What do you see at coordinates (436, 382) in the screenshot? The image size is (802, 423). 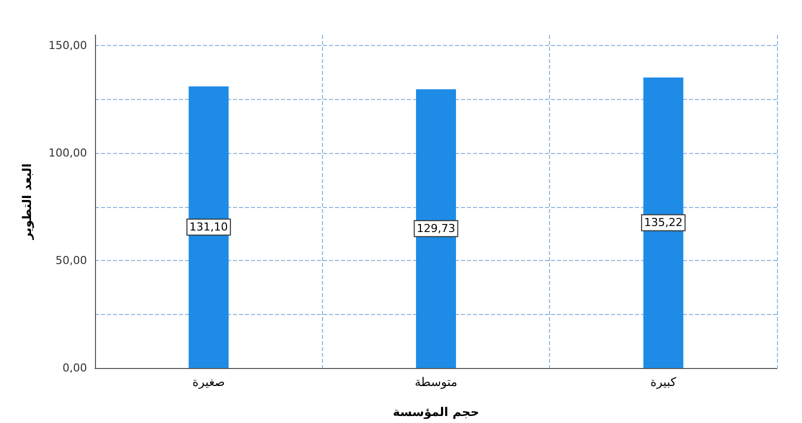 I see `x-tick-label: متوسطة` at bounding box center [436, 382].